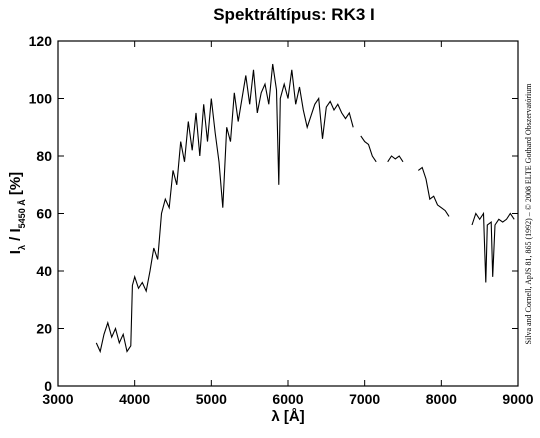 The height and width of the screenshot is (438, 540). I want to click on x-tick-label: 3000, so click(57, 399).